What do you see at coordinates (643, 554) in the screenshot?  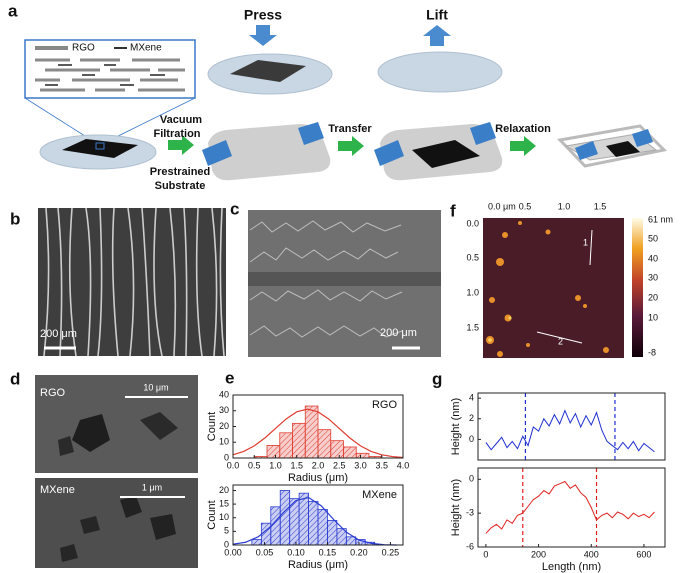 I see `x-tick-label: 600` at bounding box center [643, 554].